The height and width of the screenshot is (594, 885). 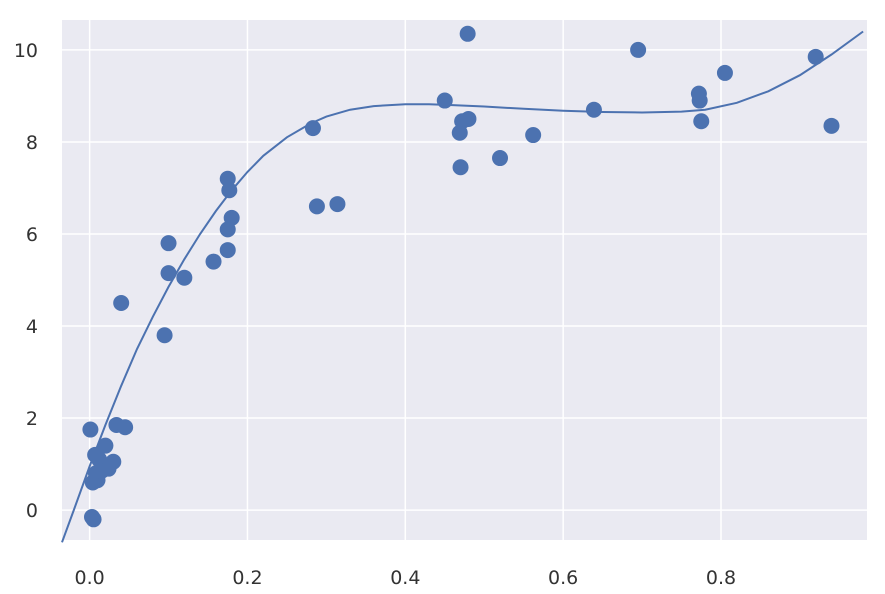 What do you see at coordinates (32, 143) in the screenshot?
I see `y-tick-label: 8` at bounding box center [32, 143].